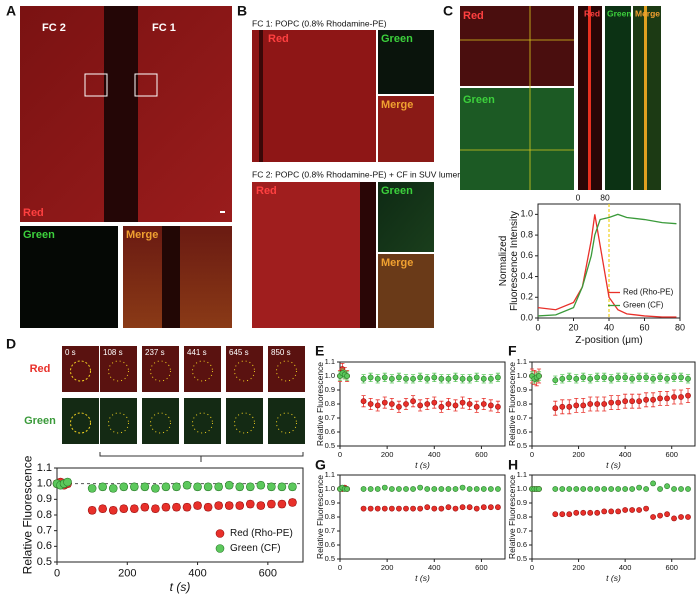  What do you see at coordinates (607, 266) in the screenshot?
I see `series-line` at bounding box center [607, 266].